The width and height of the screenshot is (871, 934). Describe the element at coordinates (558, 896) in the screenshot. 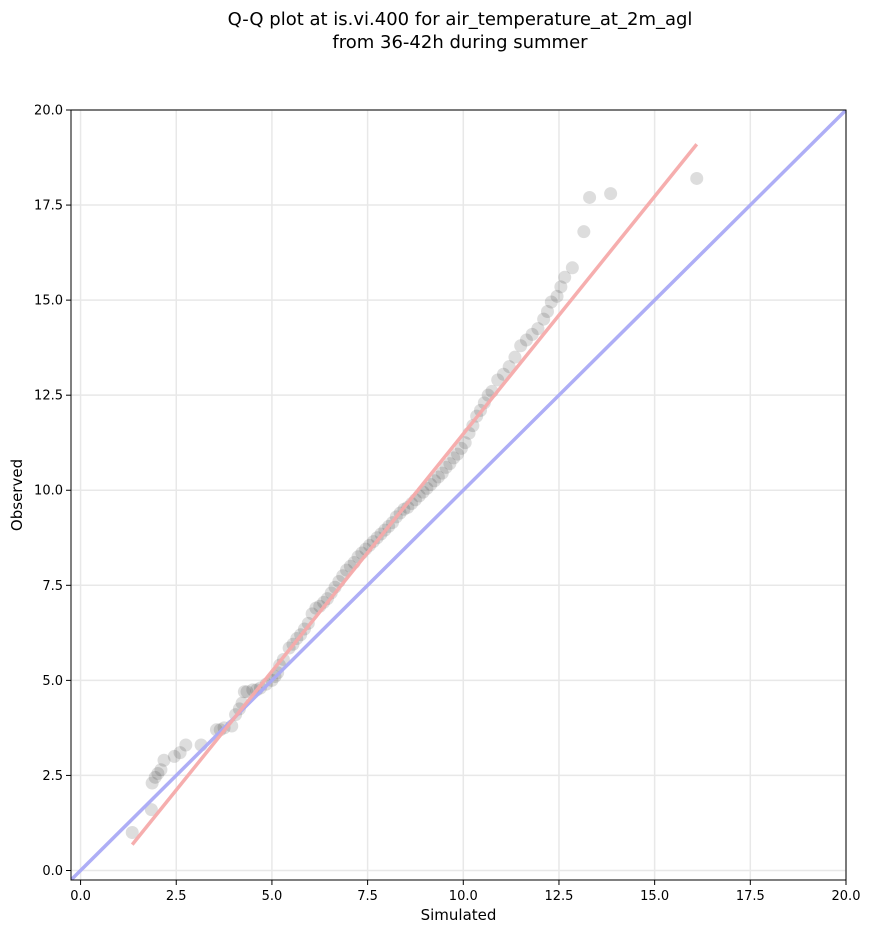

I see `x-tick-label: 12.5` at that location.